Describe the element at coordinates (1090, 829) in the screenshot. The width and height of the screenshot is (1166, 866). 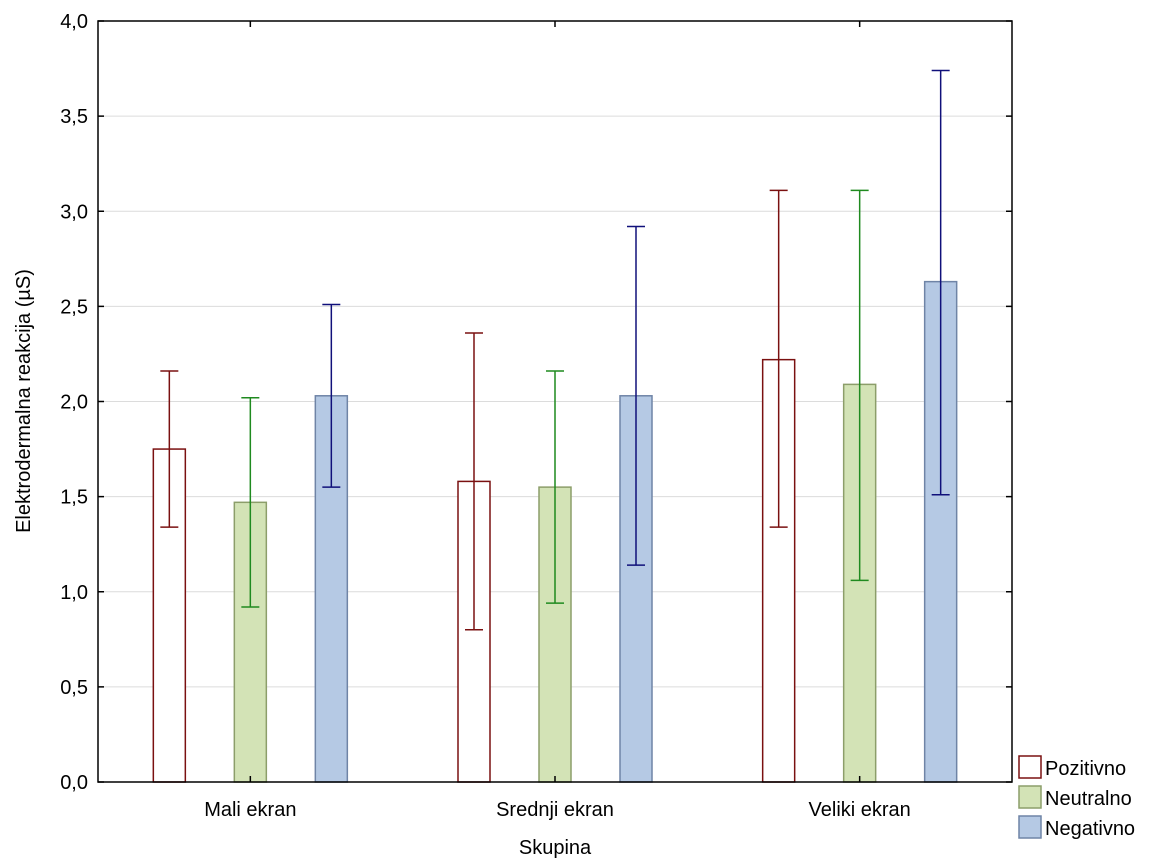
I see `legend-label: Negativno` at that location.